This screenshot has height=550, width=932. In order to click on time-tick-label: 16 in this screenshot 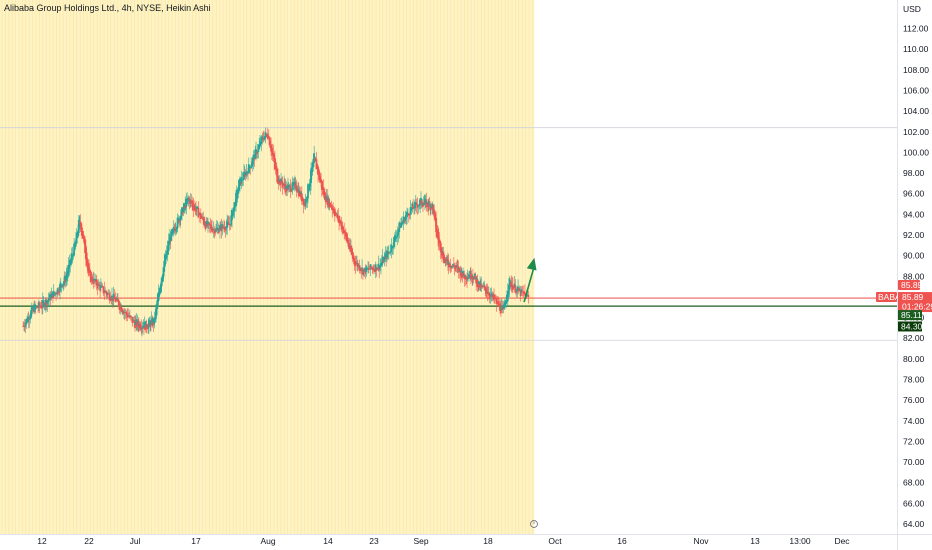, I will do `click(622, 541)`.